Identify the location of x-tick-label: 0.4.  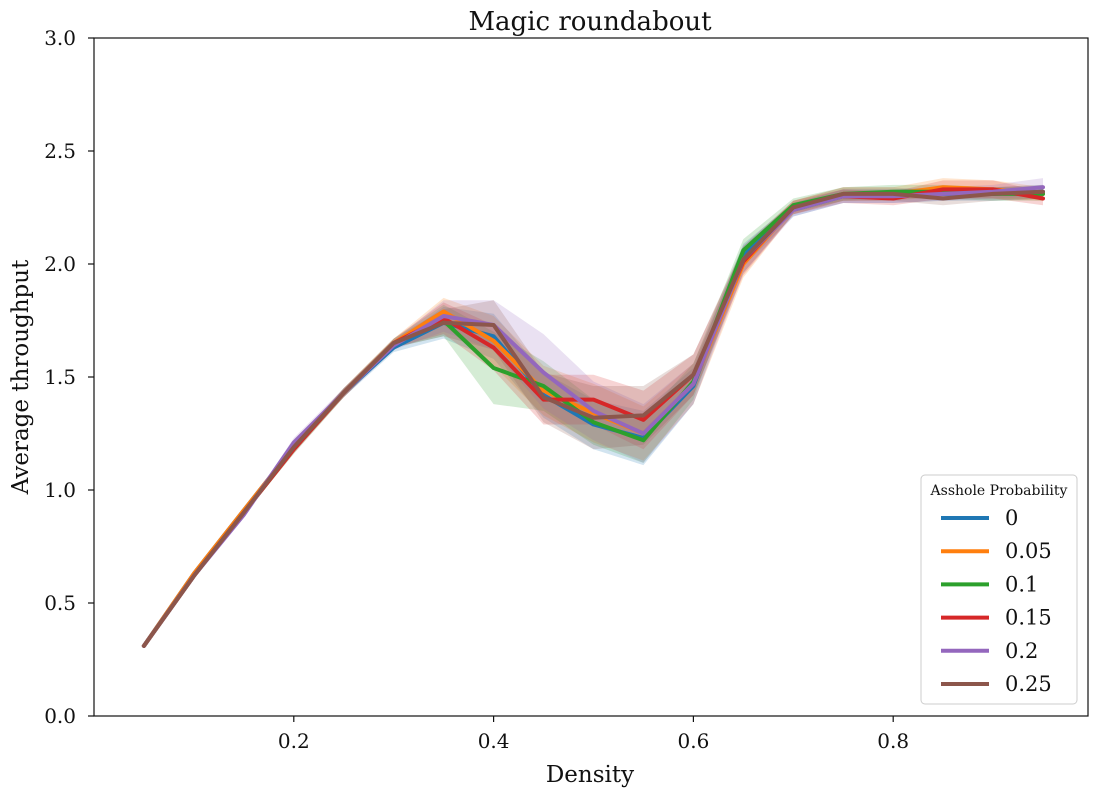
(494, 741).